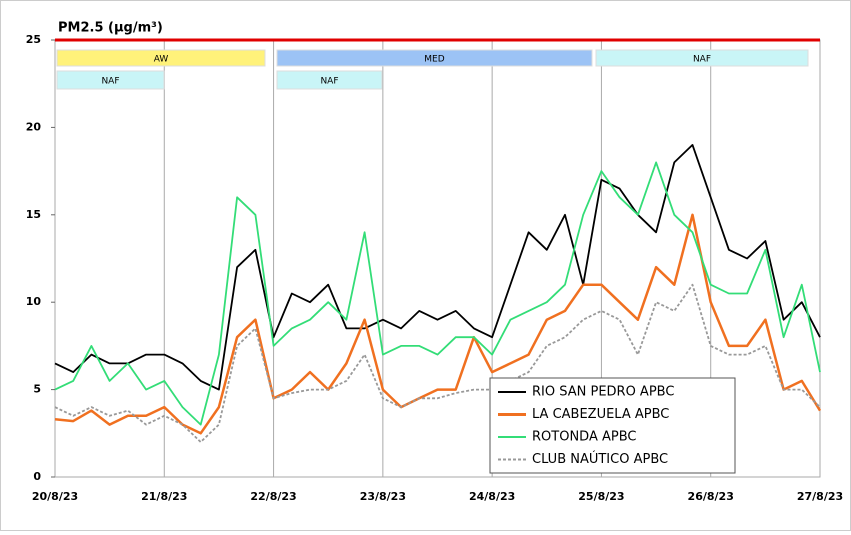 This screenshot has width=851, height=535. Describe the element at coordinates (601, 496) in the screenshot. I see `x-tick-label: 25/8/23` at that location.